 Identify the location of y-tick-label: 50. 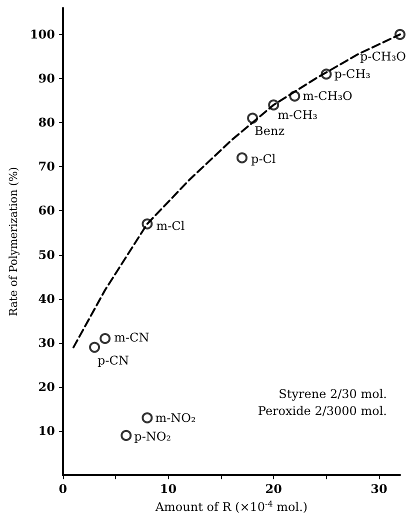
(46, 255).